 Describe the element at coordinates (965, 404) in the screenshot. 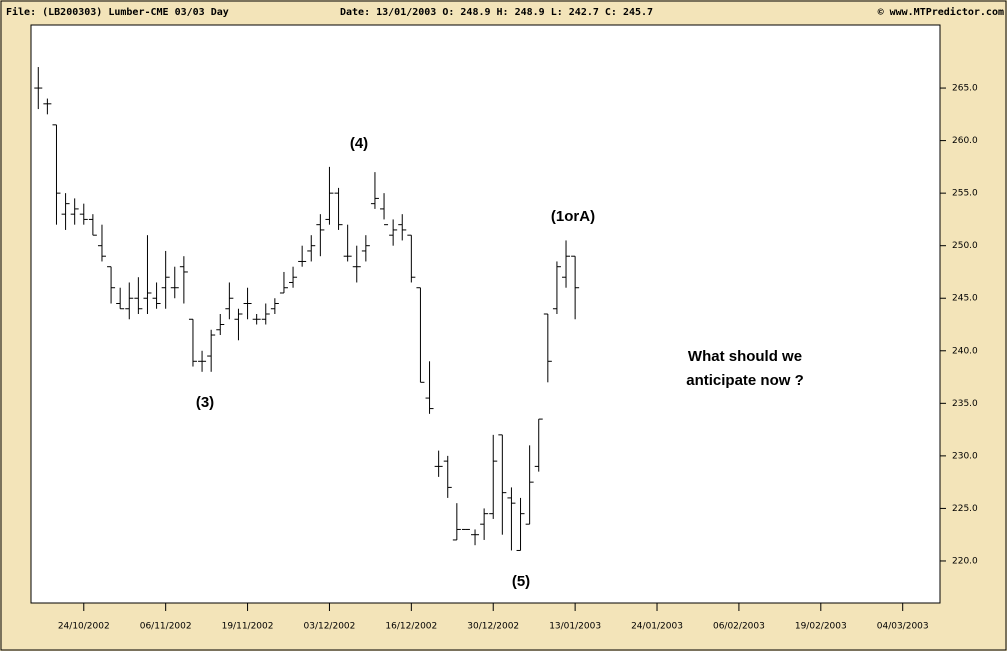

I see `y-tick-label: 235.0` at that location.